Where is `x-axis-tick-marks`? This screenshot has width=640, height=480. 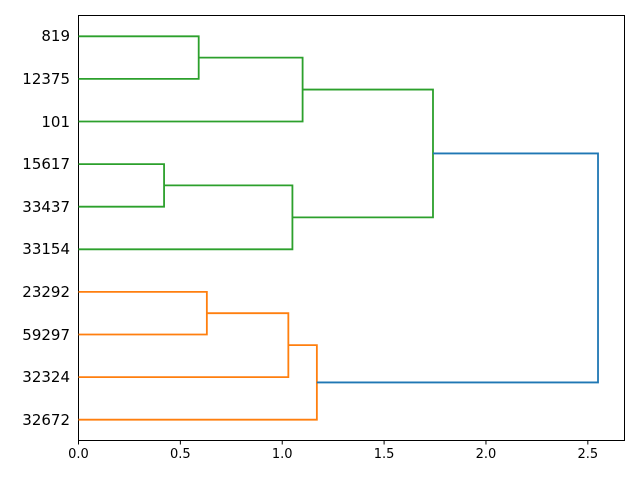
x-axis-tick-marks is located at coordinates (333, 443).